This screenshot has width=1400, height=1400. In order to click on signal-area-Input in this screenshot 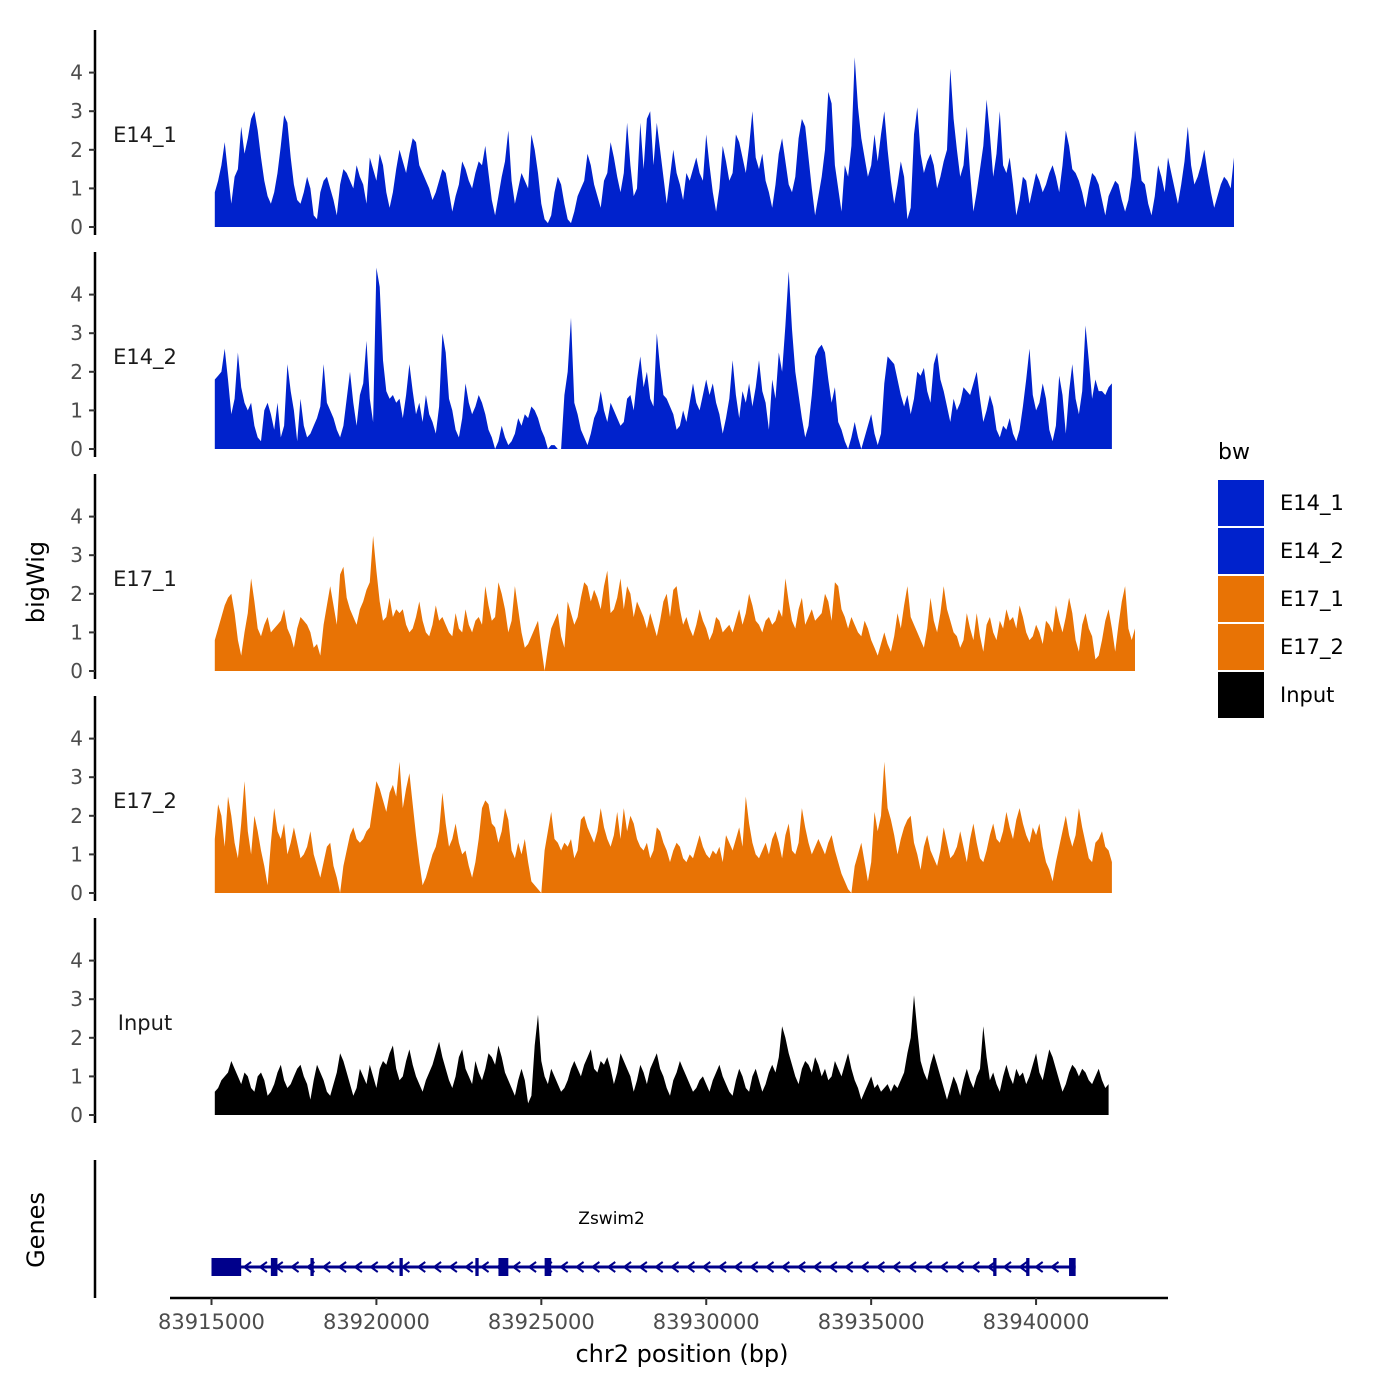, I will do `click(661, 1055)`.